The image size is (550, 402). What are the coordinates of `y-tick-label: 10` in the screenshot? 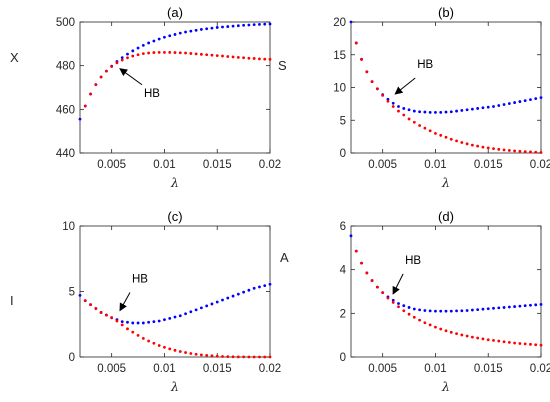 It's located at (339, 89).